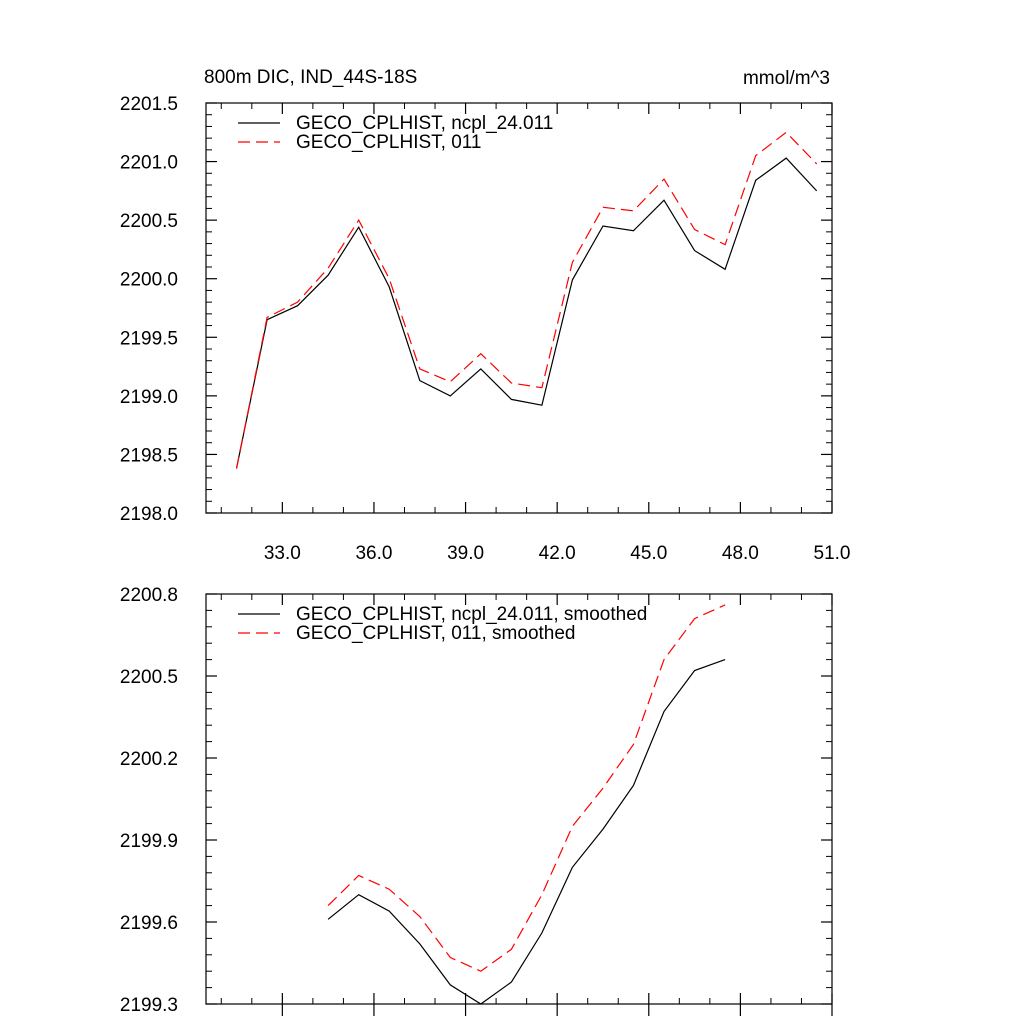 The image size is (1024, 1029). What do you see at coordinates (149, 397) in the screenshot?
I see `y-tick-label: 2199.0` at bounding box center [149, 397].